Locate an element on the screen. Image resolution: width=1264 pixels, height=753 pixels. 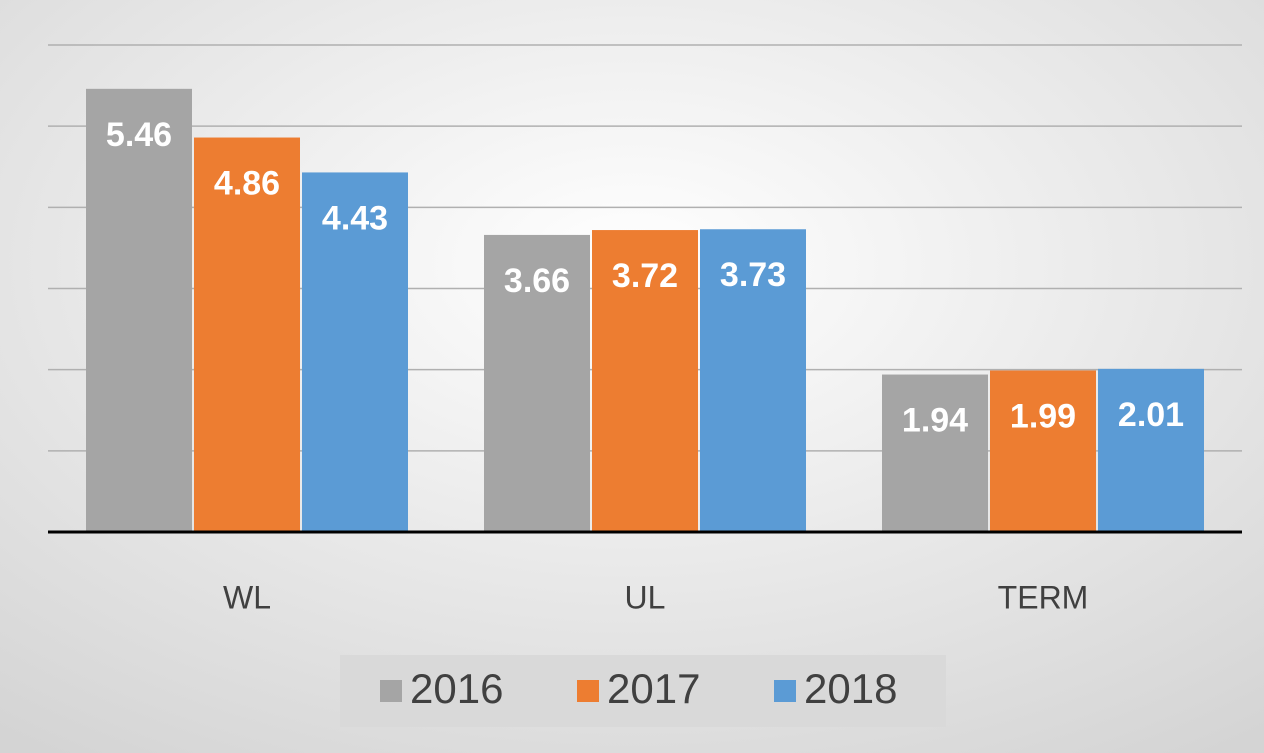
data-label: 3.66 is located at coordinates (537, 281).